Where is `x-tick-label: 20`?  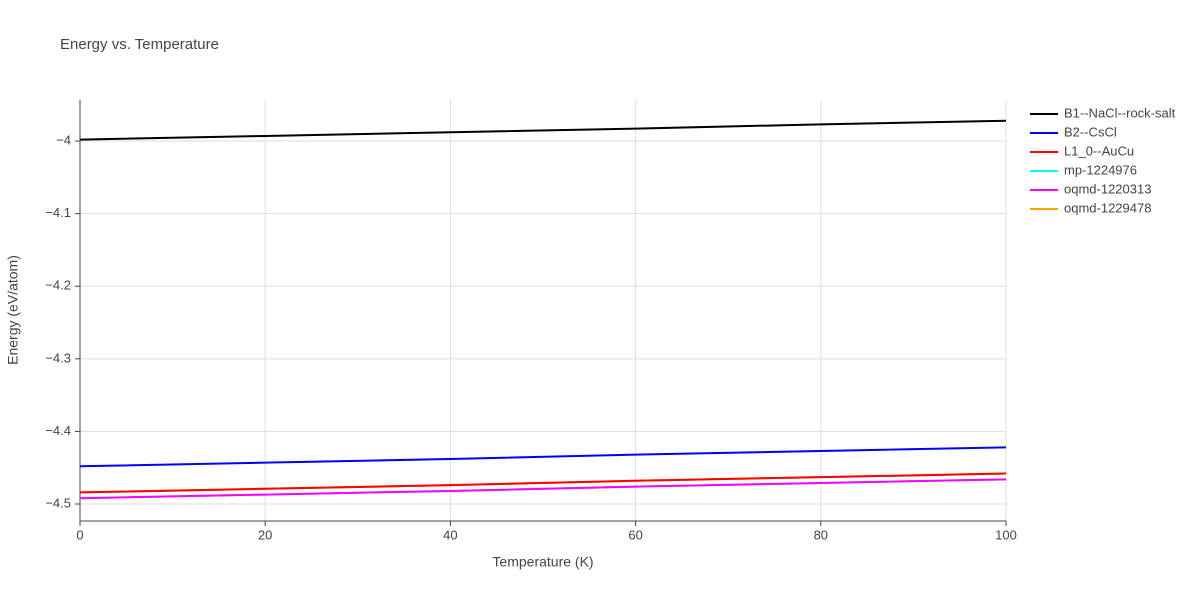 x-tick-label: 20 is located at coordinates (265, 534).